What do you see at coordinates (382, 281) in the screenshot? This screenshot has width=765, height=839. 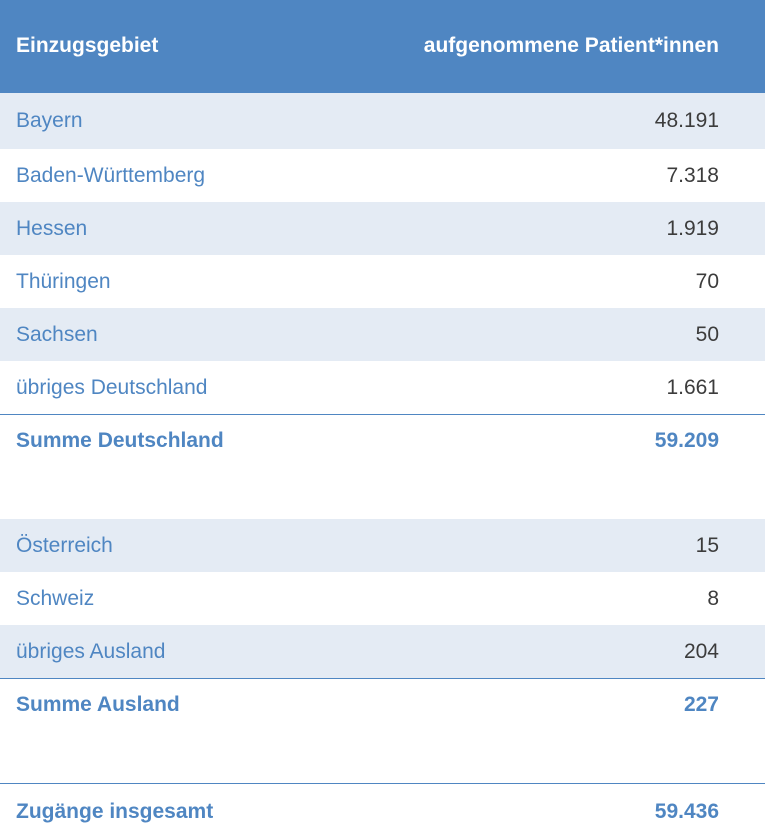 I see `table-row: Thüringen 70` at bounding box center [382, 281].